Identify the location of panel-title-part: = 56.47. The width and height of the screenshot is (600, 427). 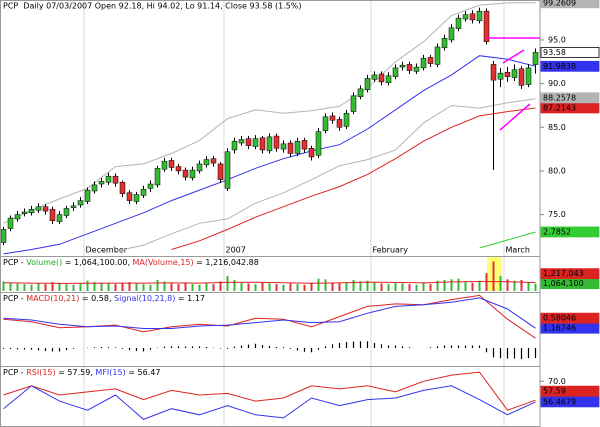
(143, 372).